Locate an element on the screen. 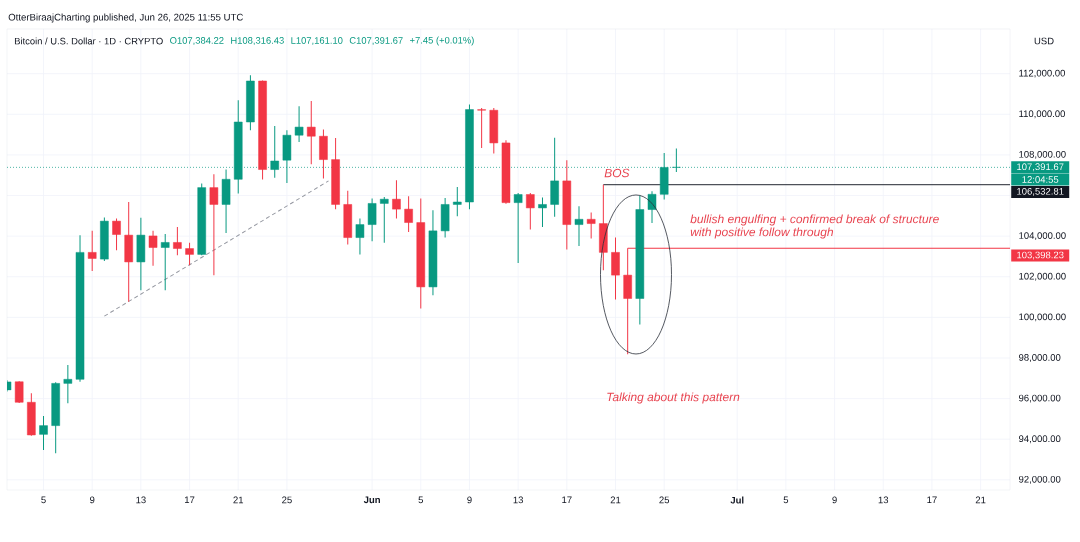  y-tick-label: 102,000.00 is located at coordinates (1042, 276).